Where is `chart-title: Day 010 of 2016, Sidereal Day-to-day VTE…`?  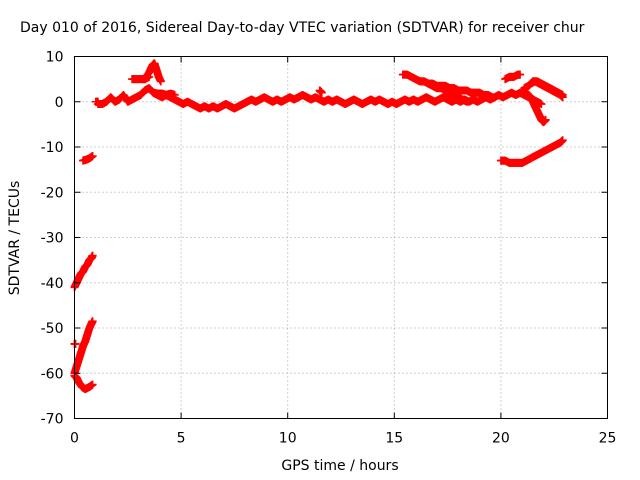 chart-title: Day 010 of 2016, Sidereal Day-to-day VTE… is located at coordinates (302, 28).